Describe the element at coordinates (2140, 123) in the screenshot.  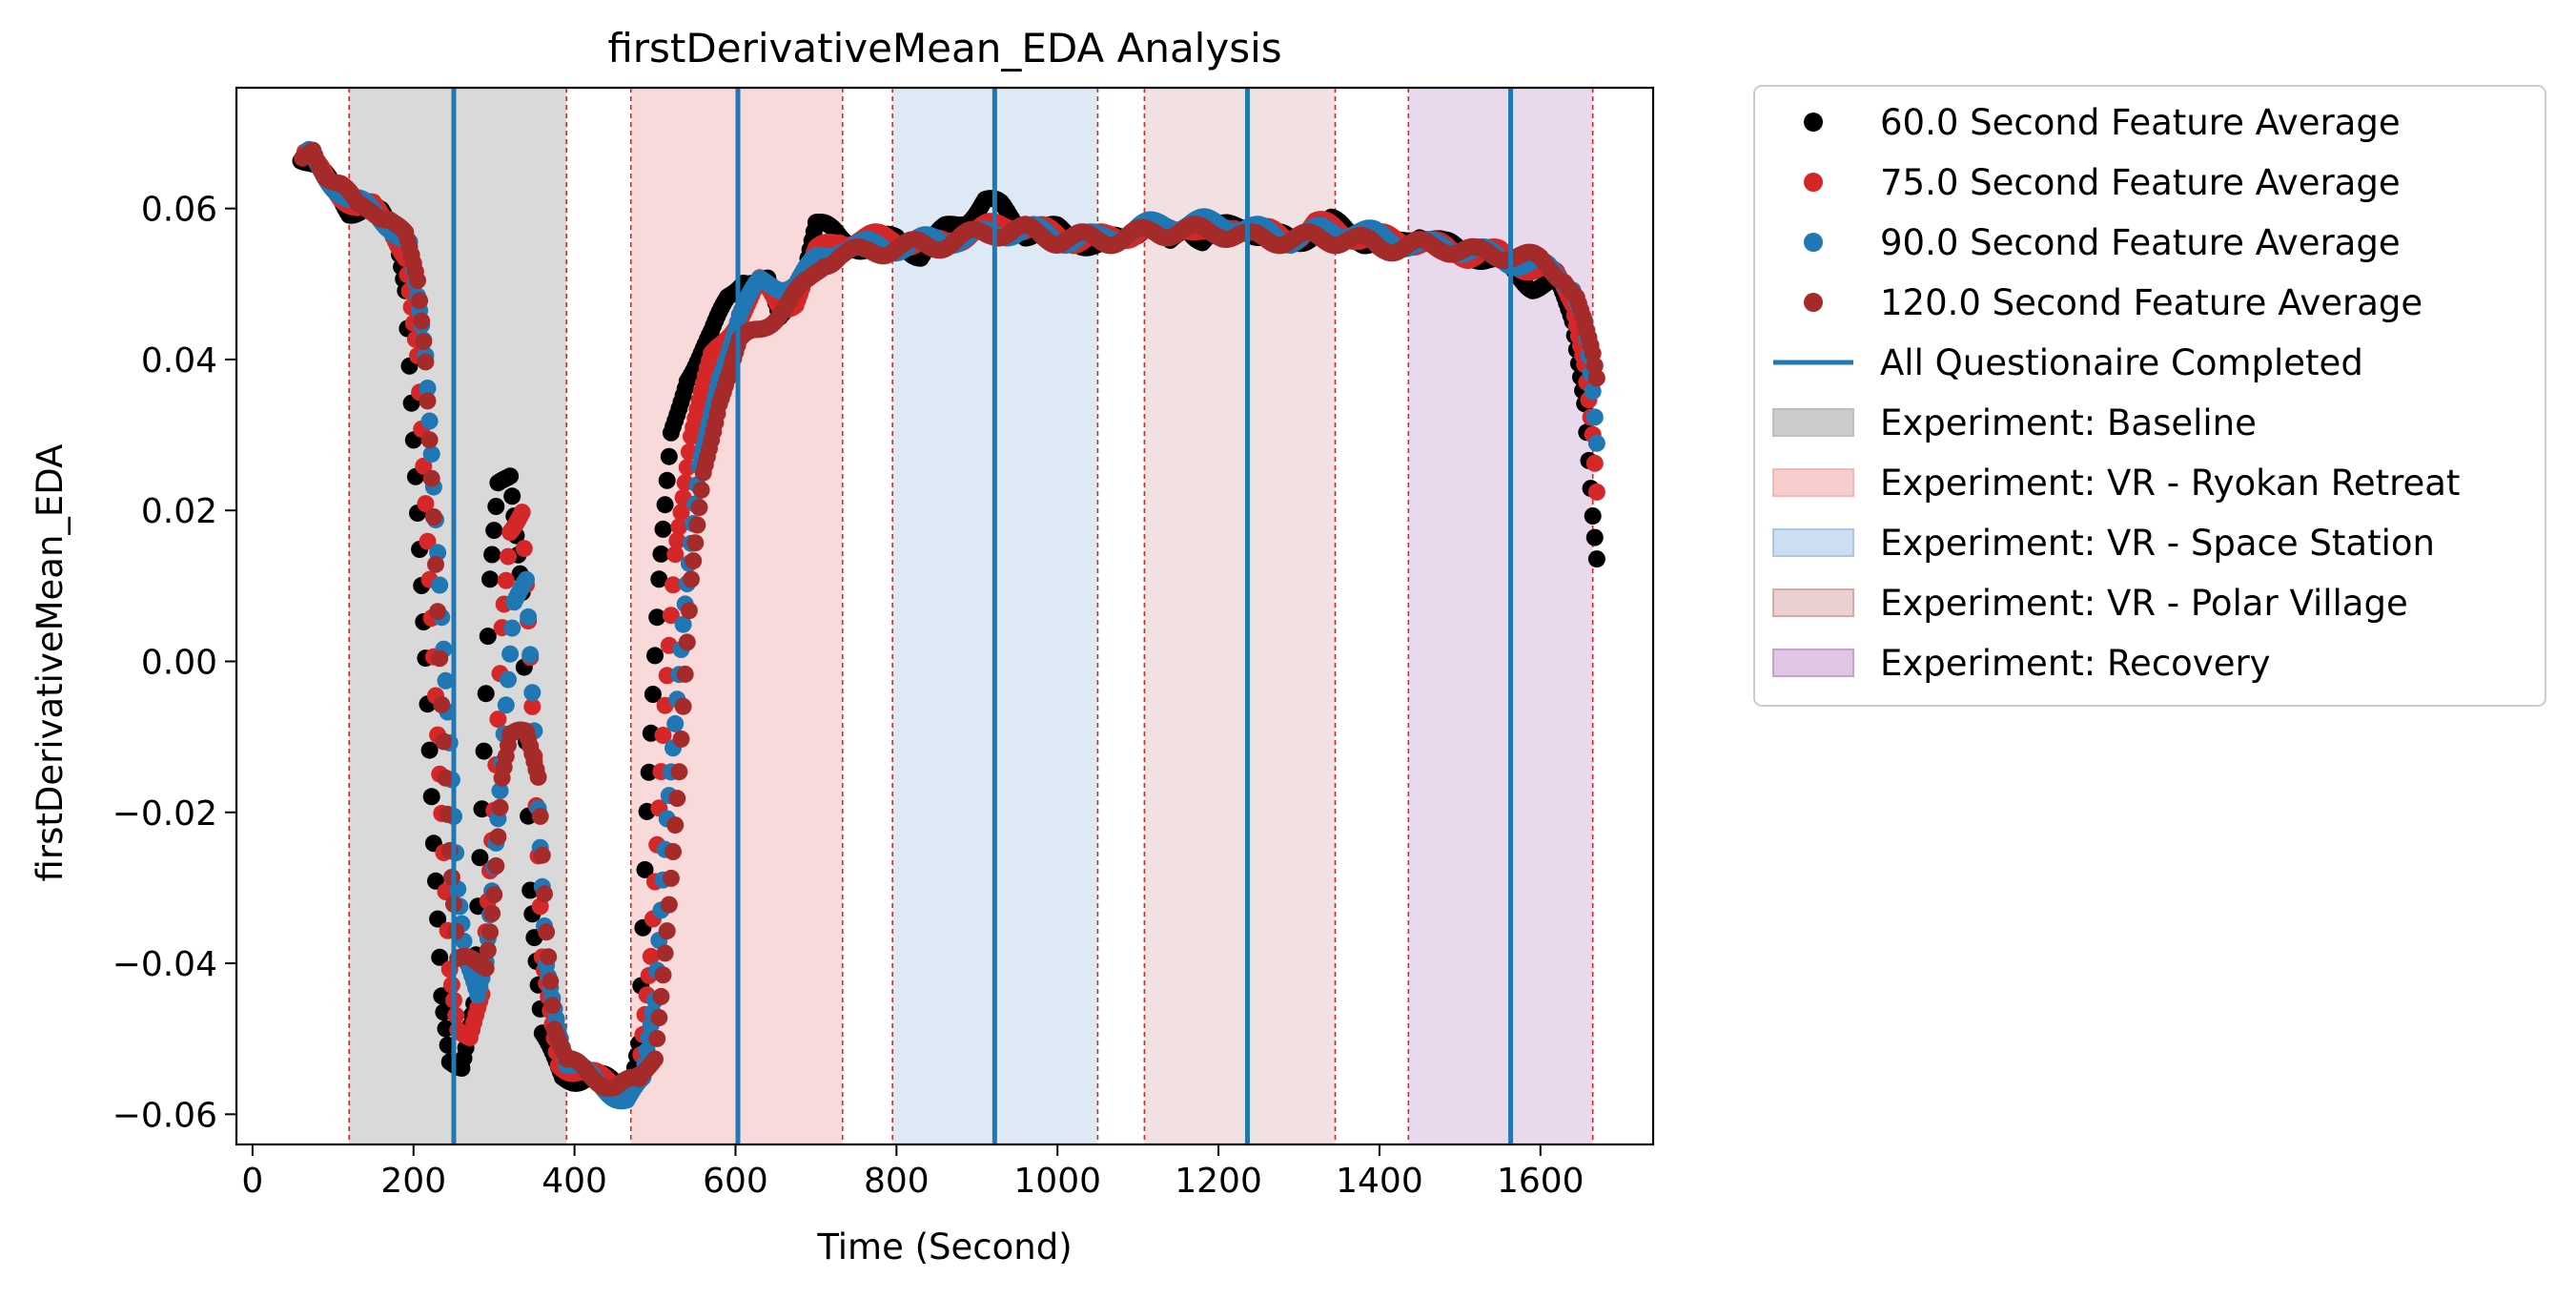
I see `legend-label: 60.0 Second Feature Average` at that location.